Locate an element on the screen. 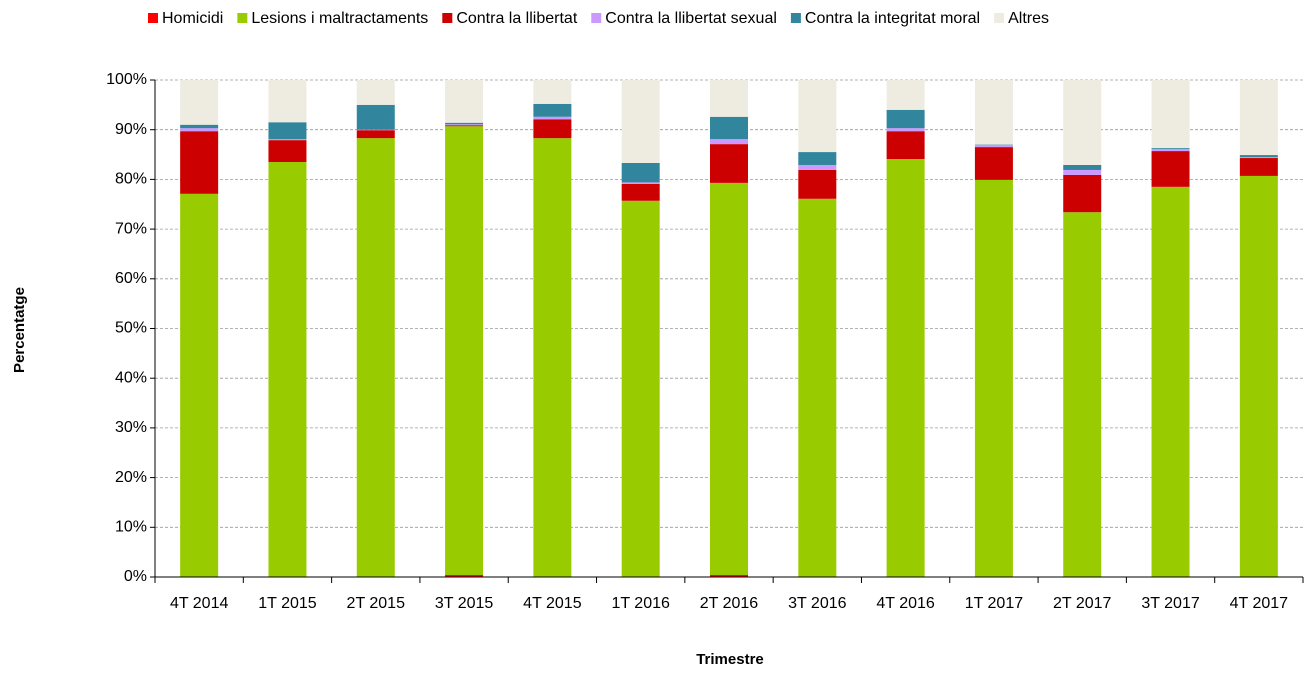 This screenshot has height=675, width=1315. legend-label: Homicidi is located at coordinates (192, 18).